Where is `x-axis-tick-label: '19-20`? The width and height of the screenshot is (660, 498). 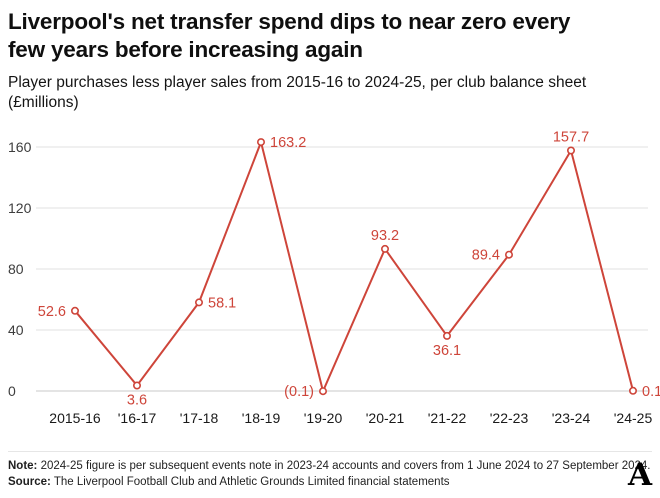
x-axis-tick-label: '19-20 is located at coordinates (323, 418).